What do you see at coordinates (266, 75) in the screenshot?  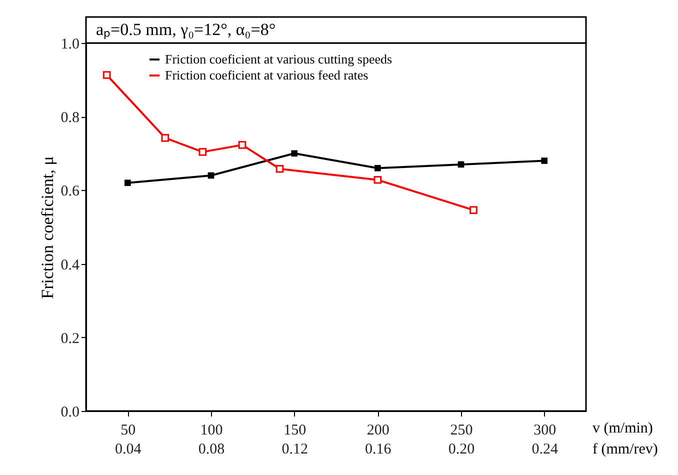 I see `legend-label: Friction coeficient at various feed rates` at bounding box center [266, 75].